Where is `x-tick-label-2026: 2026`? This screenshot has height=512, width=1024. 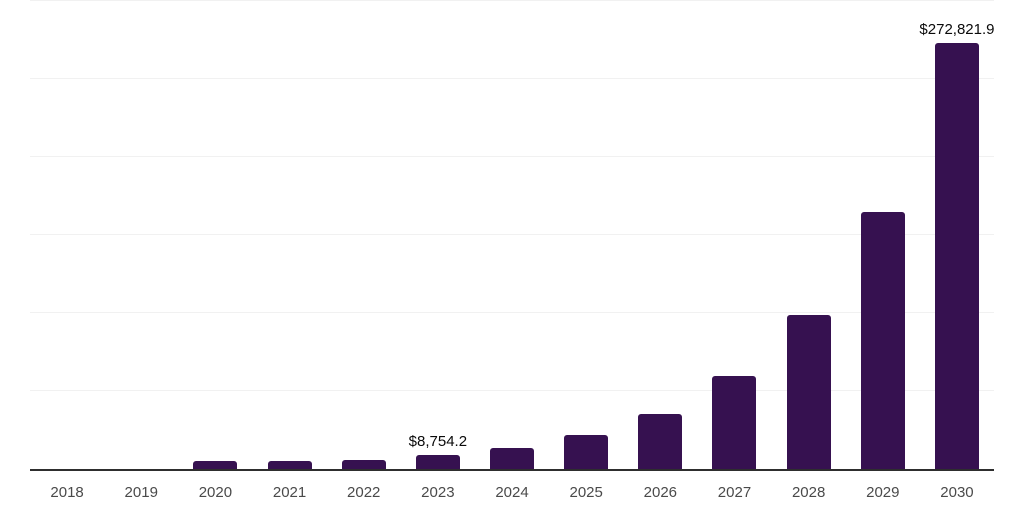 x-tick-label-2026: 2026 is located at coordinates (660, 492).